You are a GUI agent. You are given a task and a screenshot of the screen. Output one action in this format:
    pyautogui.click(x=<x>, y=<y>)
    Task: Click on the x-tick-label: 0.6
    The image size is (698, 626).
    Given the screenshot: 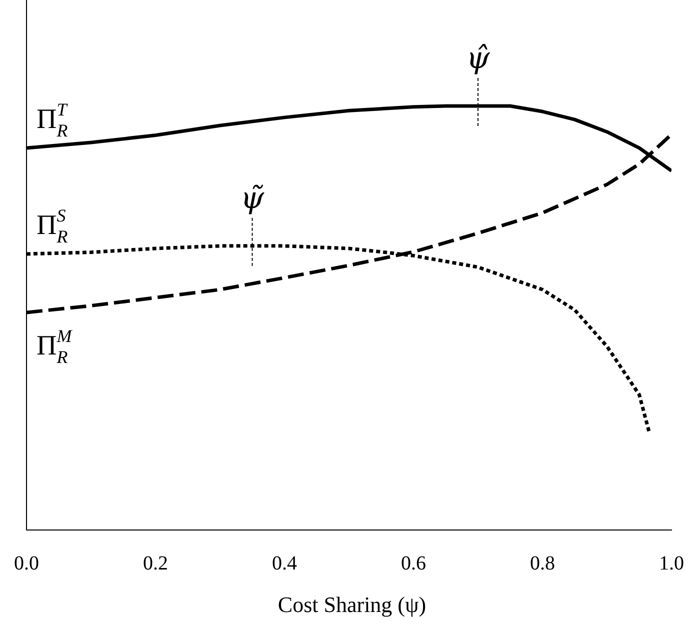 What is the action you would take?
    pyautogui.click(x=413, y=563)
    